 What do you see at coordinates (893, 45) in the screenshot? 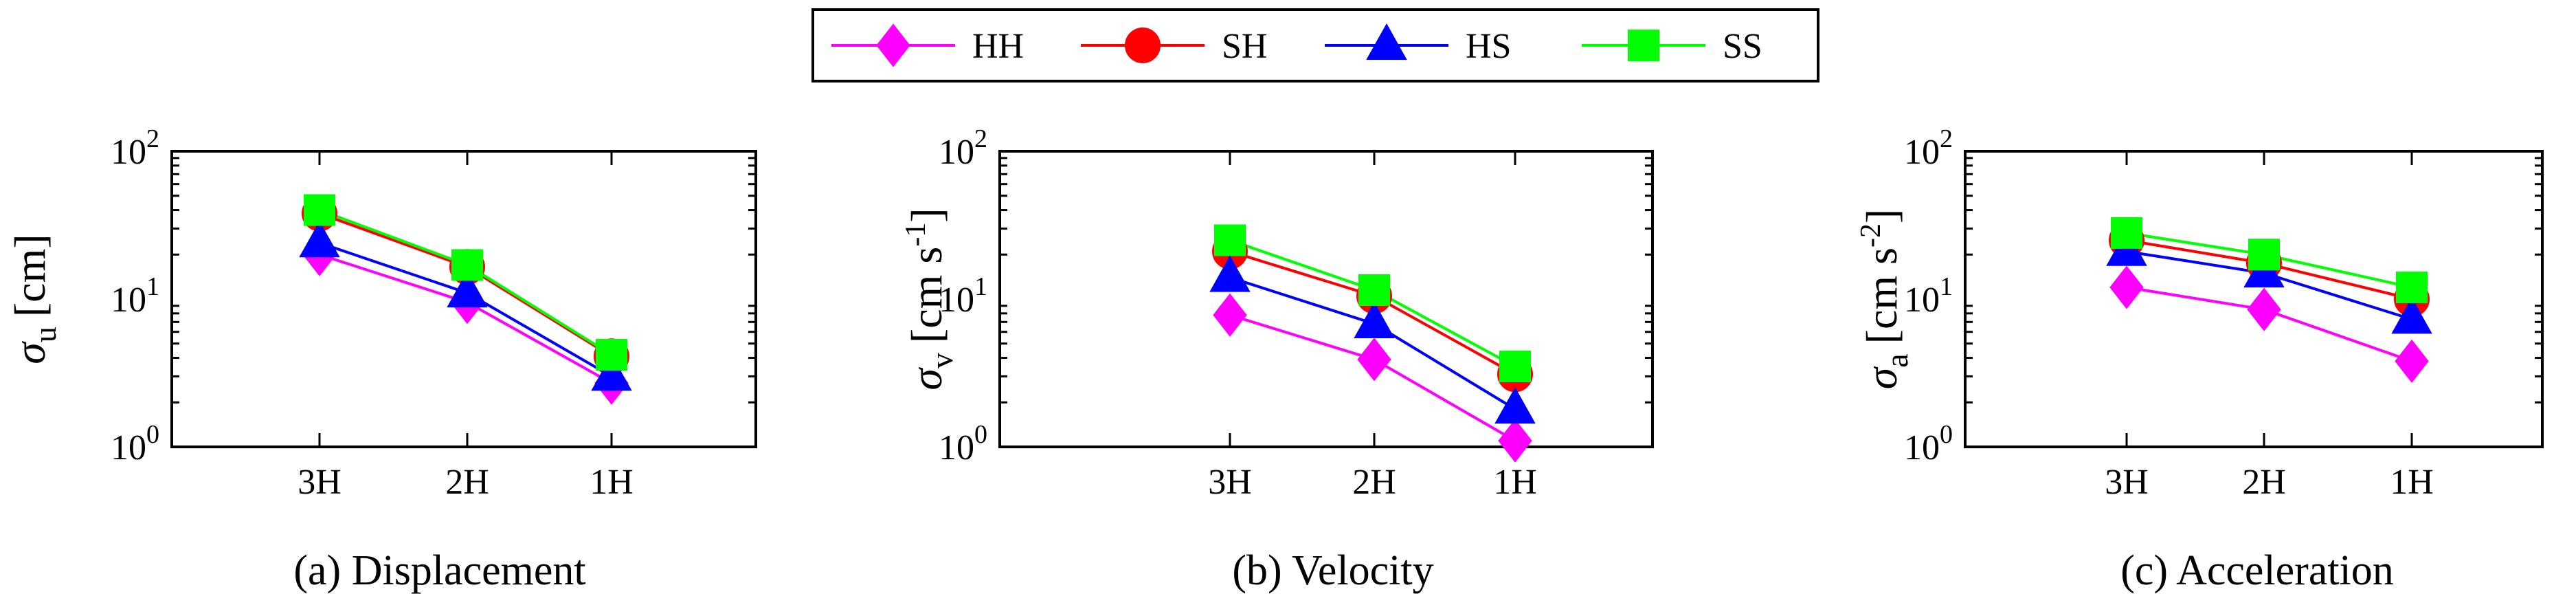
I see `legend-marker-hh` at bounding box center [893, 45].